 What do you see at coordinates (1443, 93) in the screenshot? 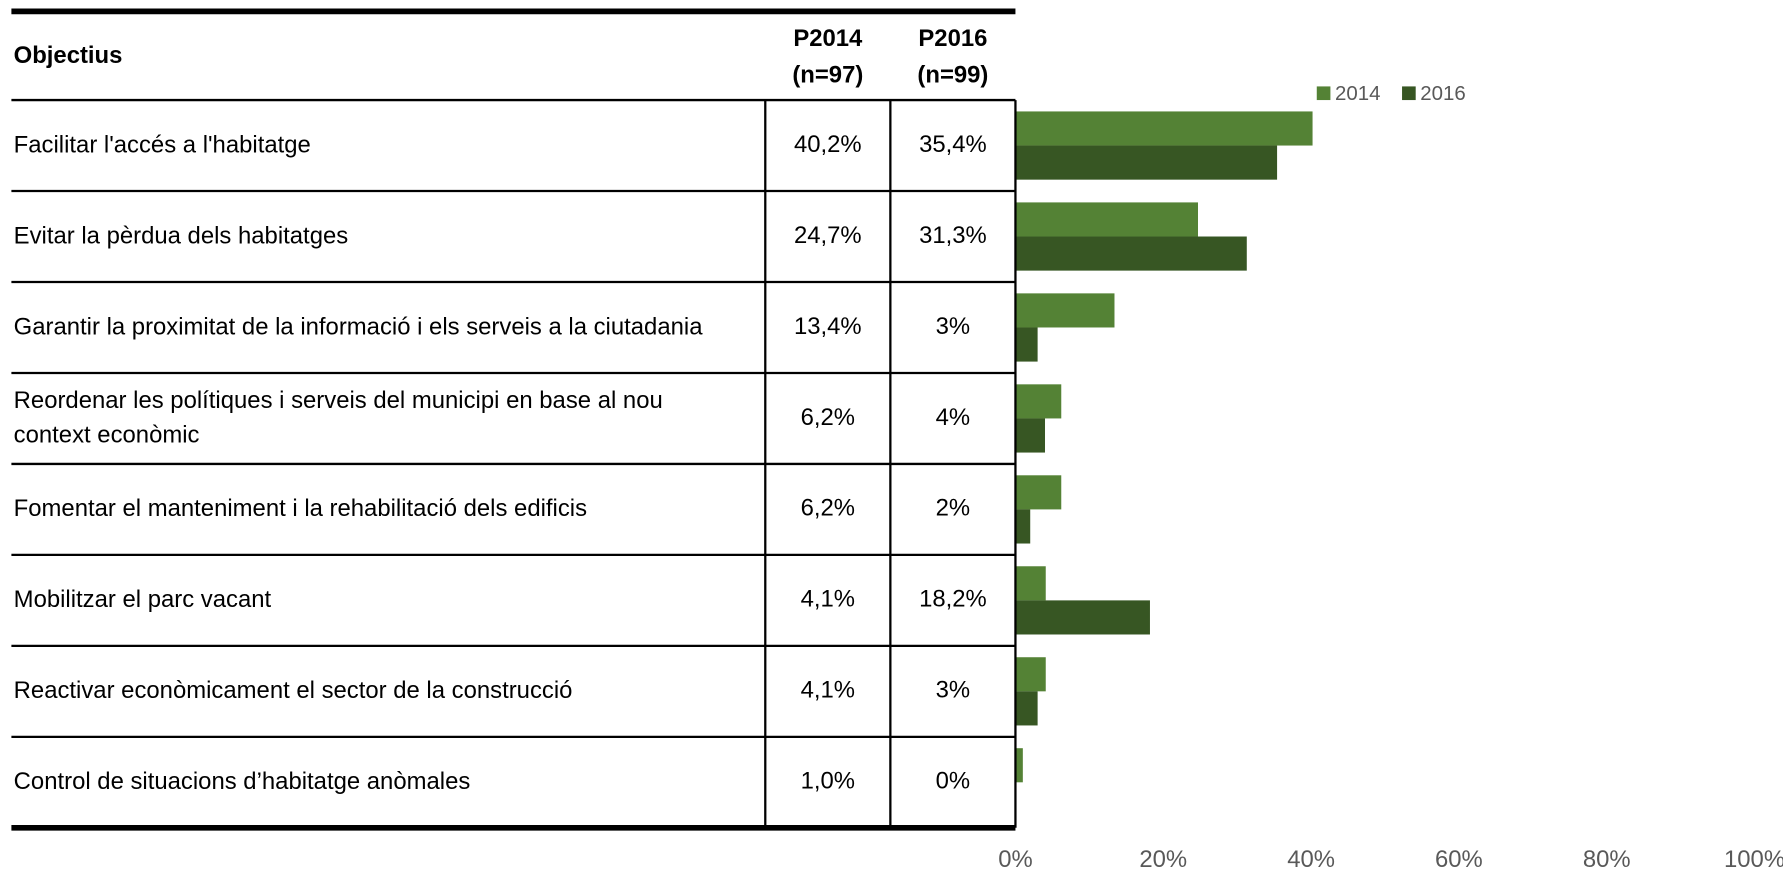
I see `legend-label: 2016` at bounding box center [1443, 93].